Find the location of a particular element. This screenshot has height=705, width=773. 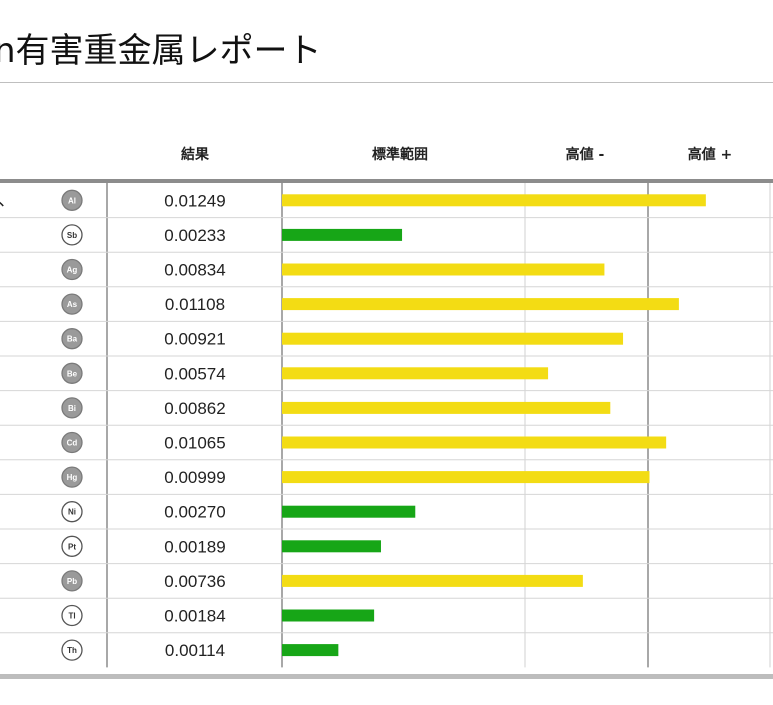

element-badge-be is located at coordinates (72, 373).